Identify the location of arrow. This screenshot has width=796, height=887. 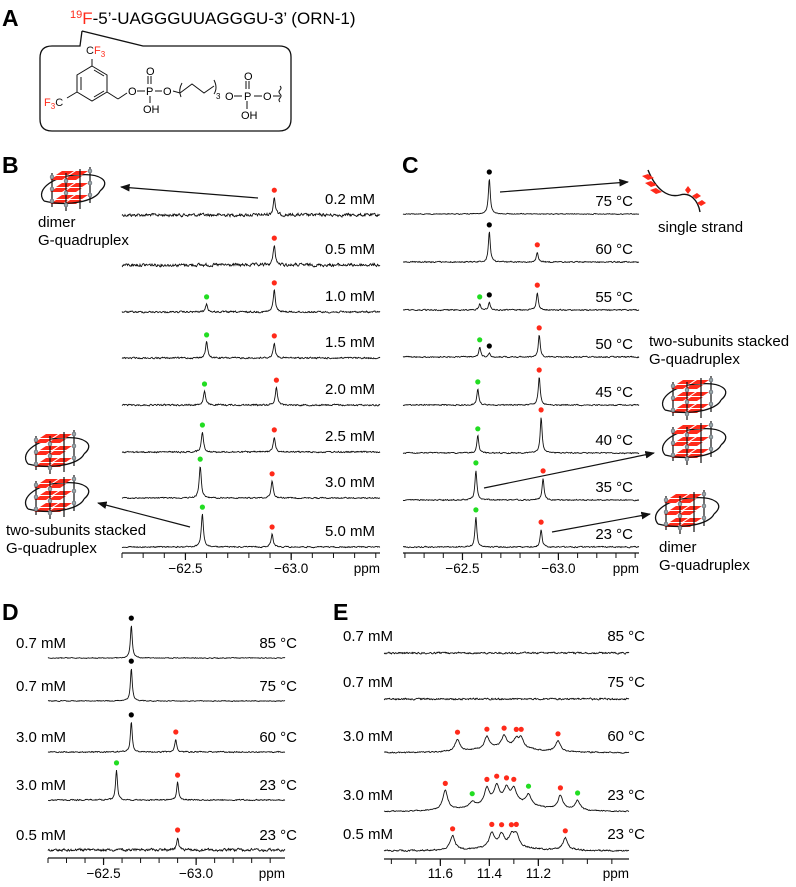
(569, 469).